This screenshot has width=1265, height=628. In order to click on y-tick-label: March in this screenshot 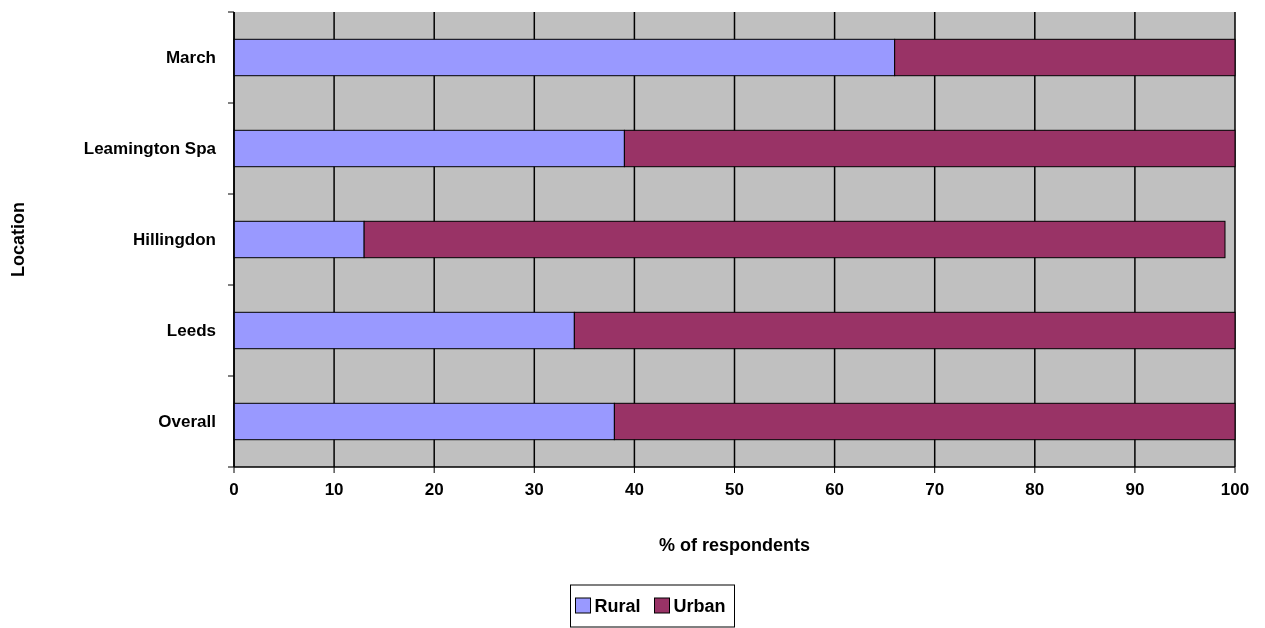, I will do `click(190, 58)`.